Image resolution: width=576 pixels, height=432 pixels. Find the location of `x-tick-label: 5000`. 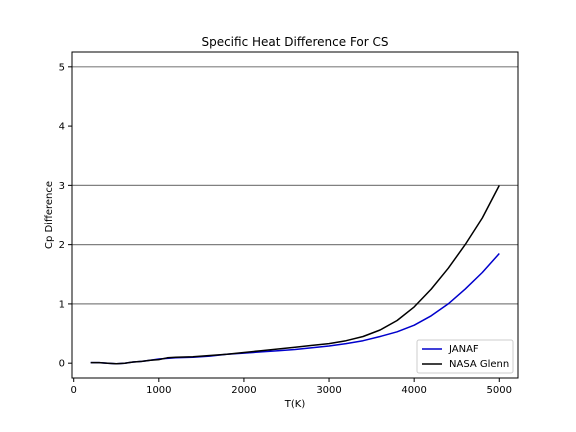

x-tick-label: 5000 is located at coordinates (499, 390).